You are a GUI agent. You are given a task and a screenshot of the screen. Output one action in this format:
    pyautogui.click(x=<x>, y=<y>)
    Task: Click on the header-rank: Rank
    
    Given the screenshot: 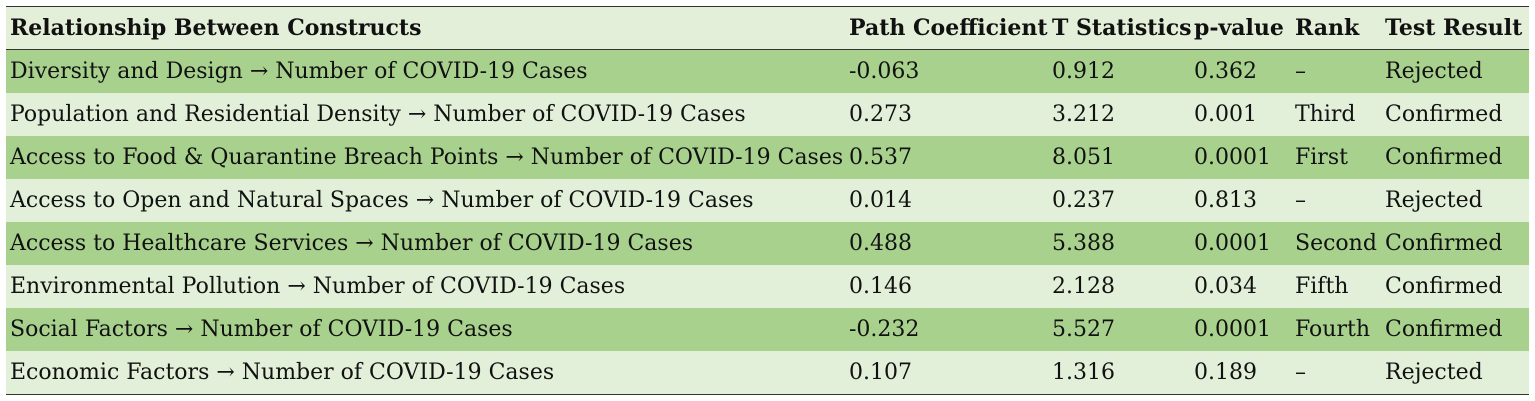 What is the action you would take?
    pyautogui.click(x=1327, y=28)
    